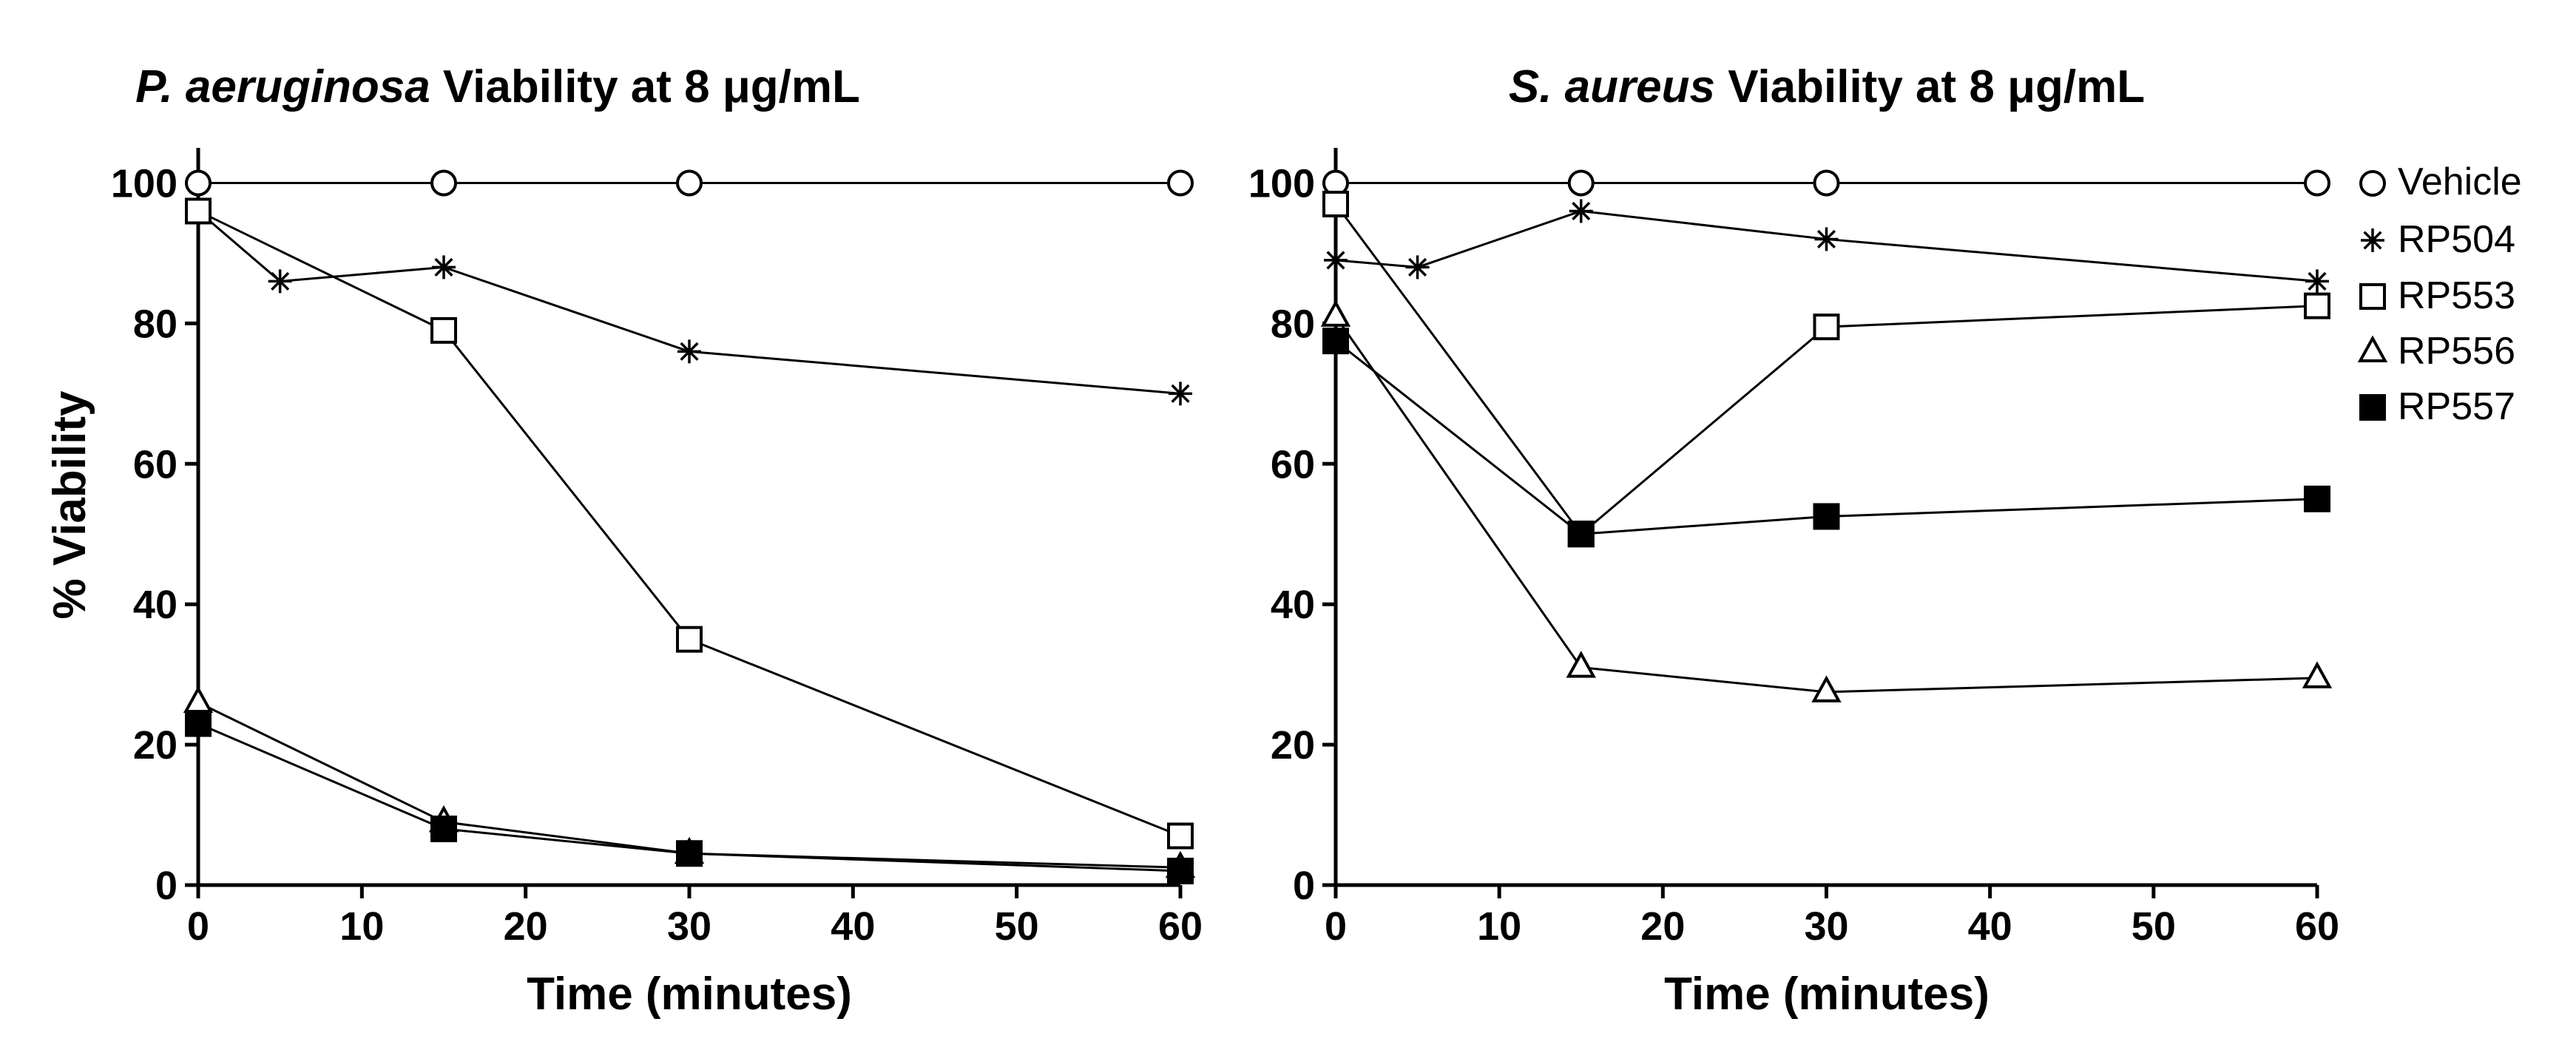 Image resolution: width=2576 pixels, height=1047 pixels. Describe the element at coordinates (1990, 927) in the screenshot. I see `x-tick-label-sa-40: 40` at that location.